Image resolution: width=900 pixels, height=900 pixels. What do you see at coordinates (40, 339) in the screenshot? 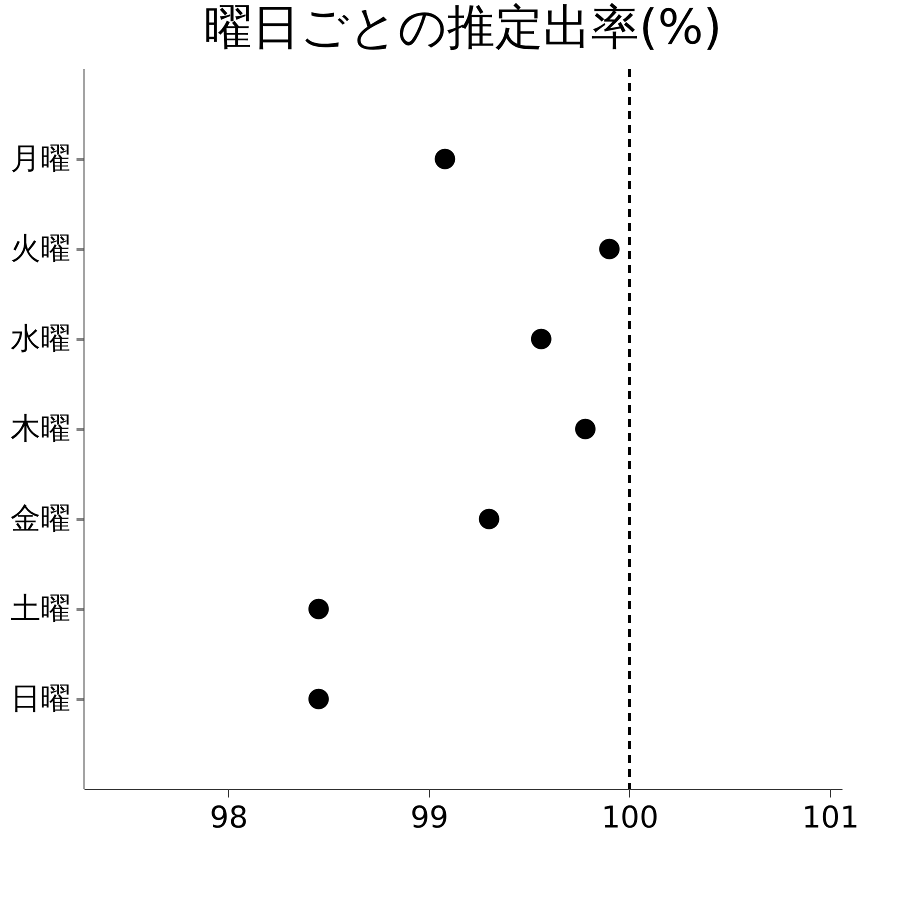
I see `y-tick-label: 水曜` at bounding box center [40, 339].